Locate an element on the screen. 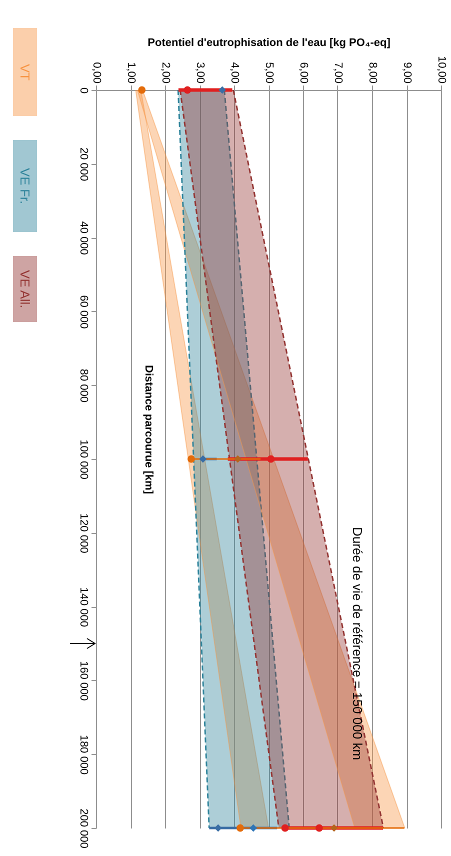 This screenshot has height=856, width=451. y-tick-label: 20 000 is located at coordinates (84, 164).